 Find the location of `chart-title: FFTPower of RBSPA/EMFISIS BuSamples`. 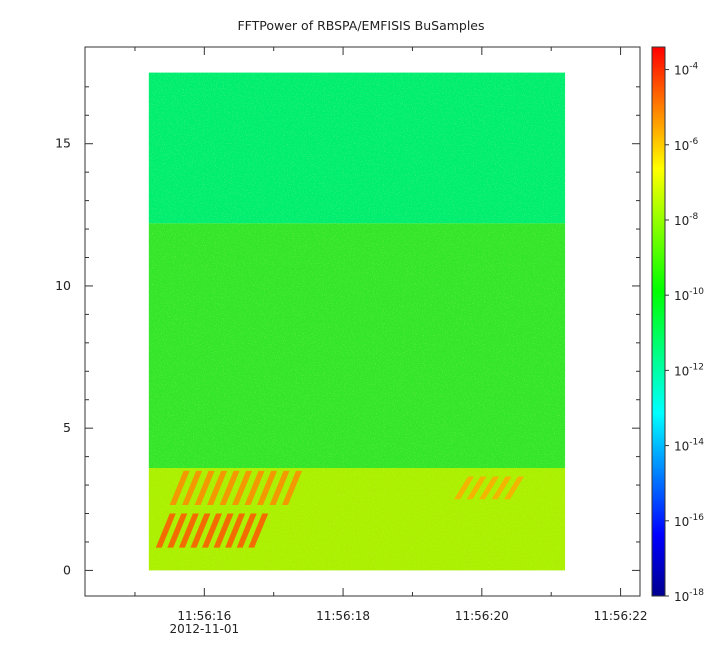

chart-title: FFTPower of RBSPA/EMFISIS BuSamples is located at coordinates (360, 25).